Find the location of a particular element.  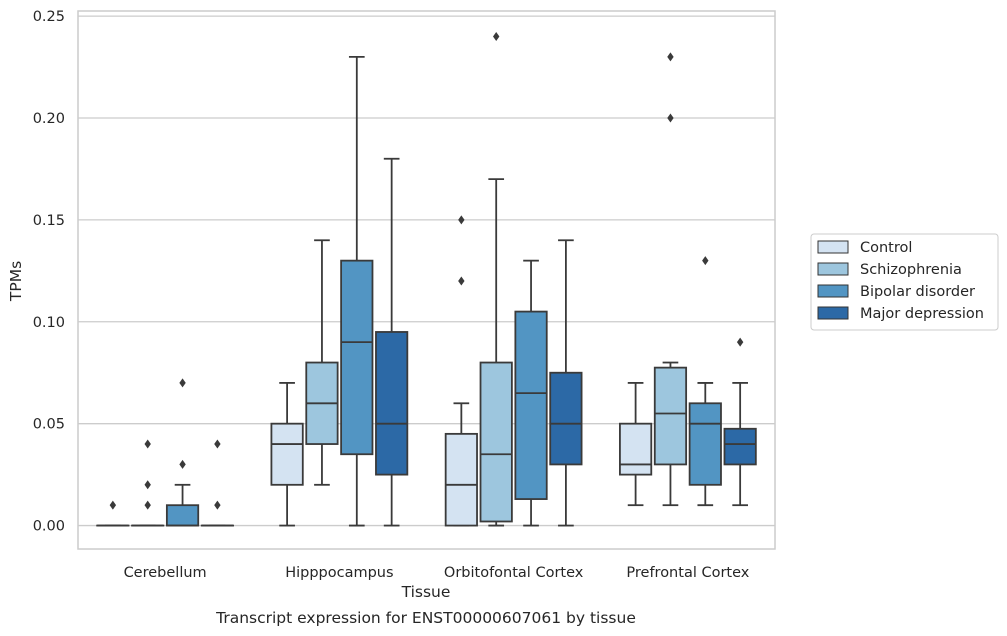

legend-label-bipolar-disorder: Bipolar disorder is located at coordinates (917, 292).